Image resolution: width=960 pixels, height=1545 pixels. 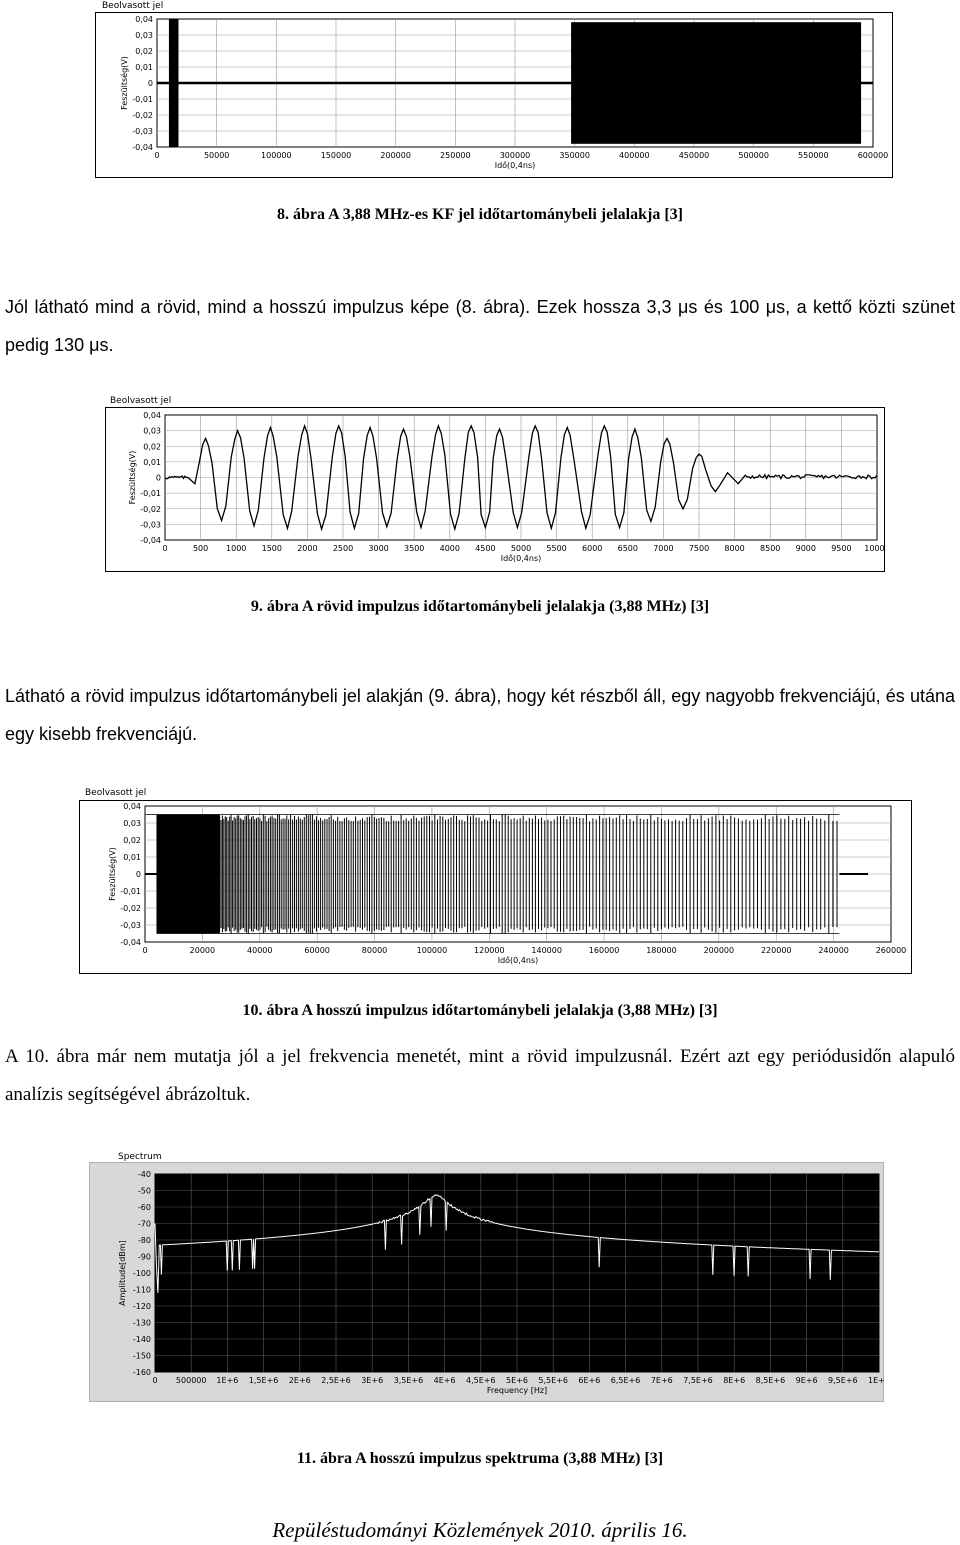 What do you see at coordinates (144, 1191) in the screenshot?
I see `y-tick-label: -50` at bounding box center [144, 1191].